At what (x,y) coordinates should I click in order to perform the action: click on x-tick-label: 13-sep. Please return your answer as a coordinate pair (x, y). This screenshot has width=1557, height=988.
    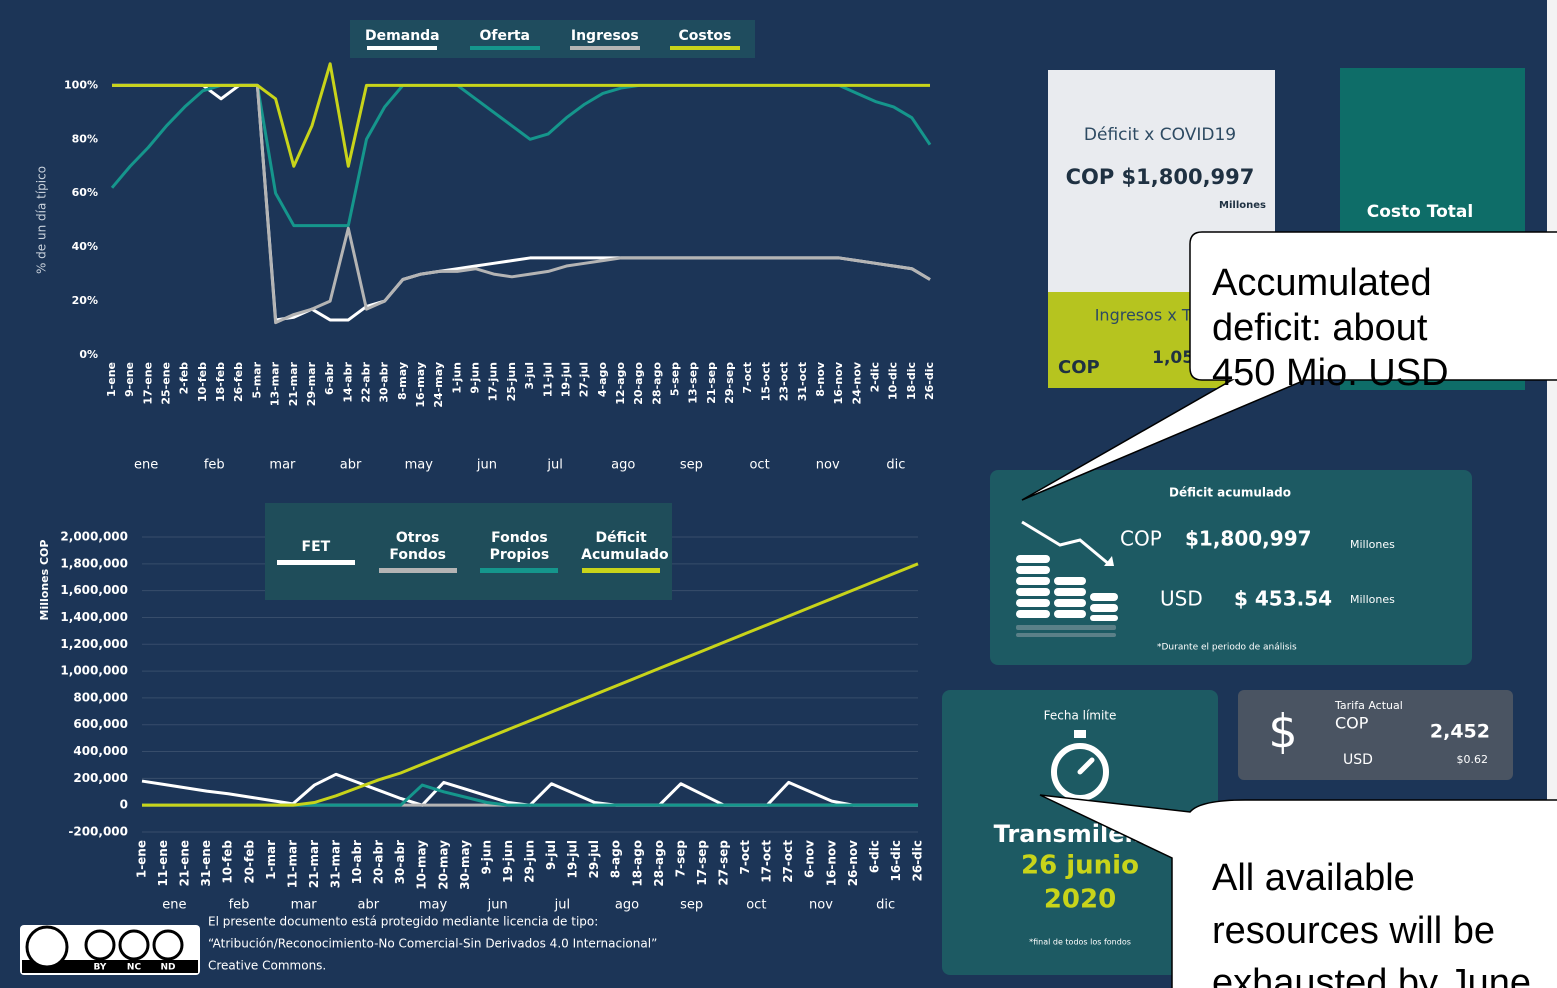
    Looking at the image, I should click on (693, 383).